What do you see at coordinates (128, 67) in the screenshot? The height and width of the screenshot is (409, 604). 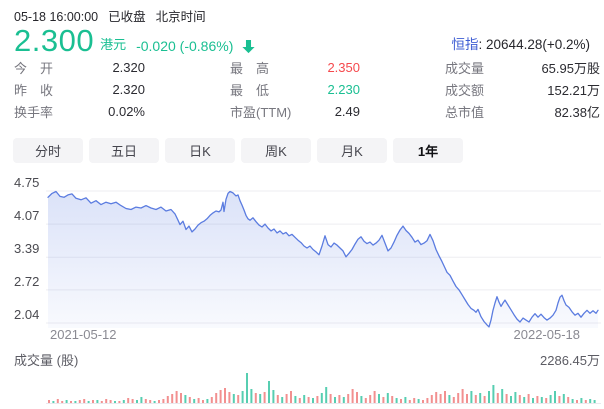 I see `stat-value: 2.320` at bounding box center [128, 67].